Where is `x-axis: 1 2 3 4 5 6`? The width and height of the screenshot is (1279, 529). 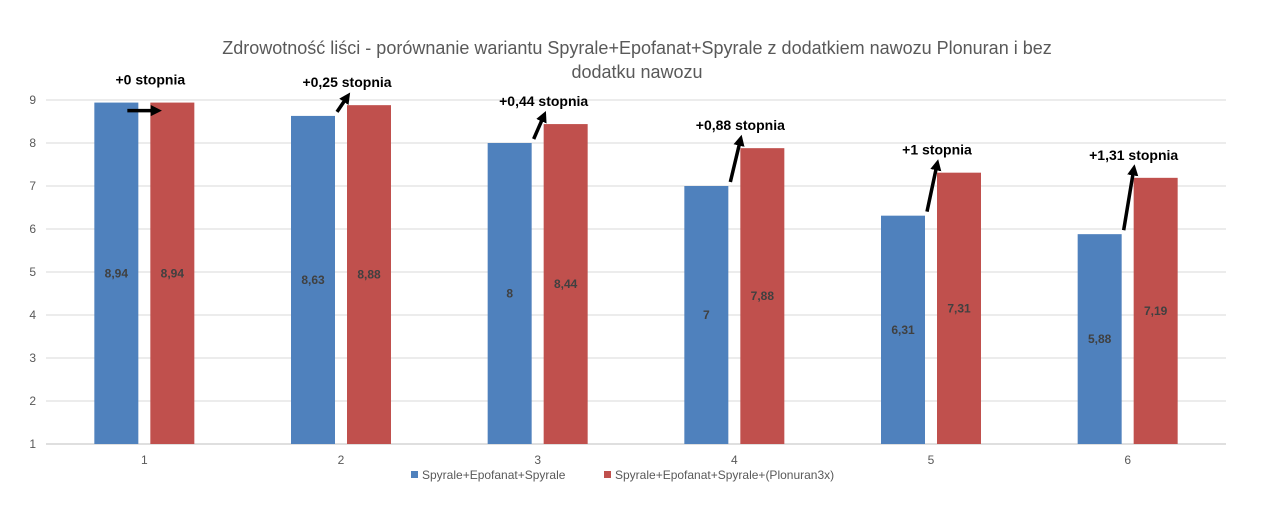 x-axis: 1 2 3 4 5 6 is located at coordinates (636, 460).